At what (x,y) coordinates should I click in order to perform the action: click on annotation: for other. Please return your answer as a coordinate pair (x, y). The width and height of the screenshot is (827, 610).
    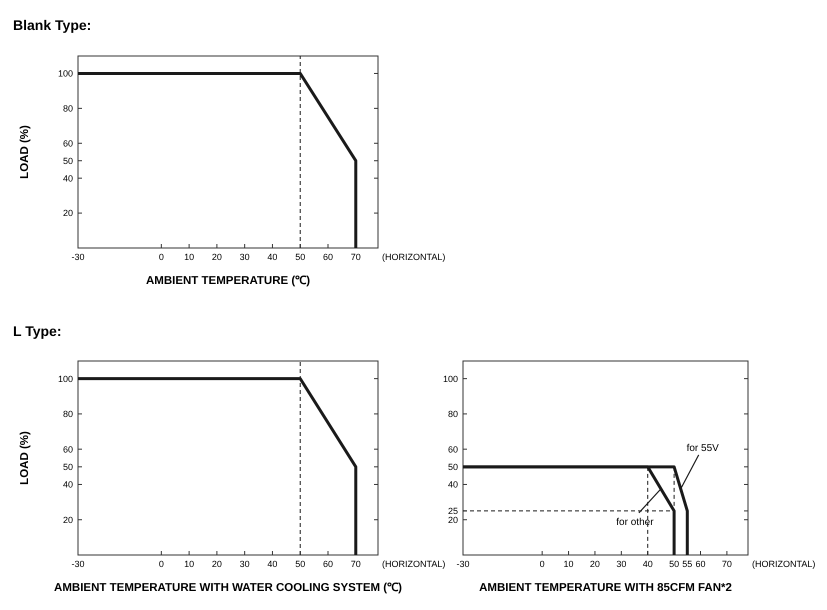
    Looking at the image, I should click on (635, 522).